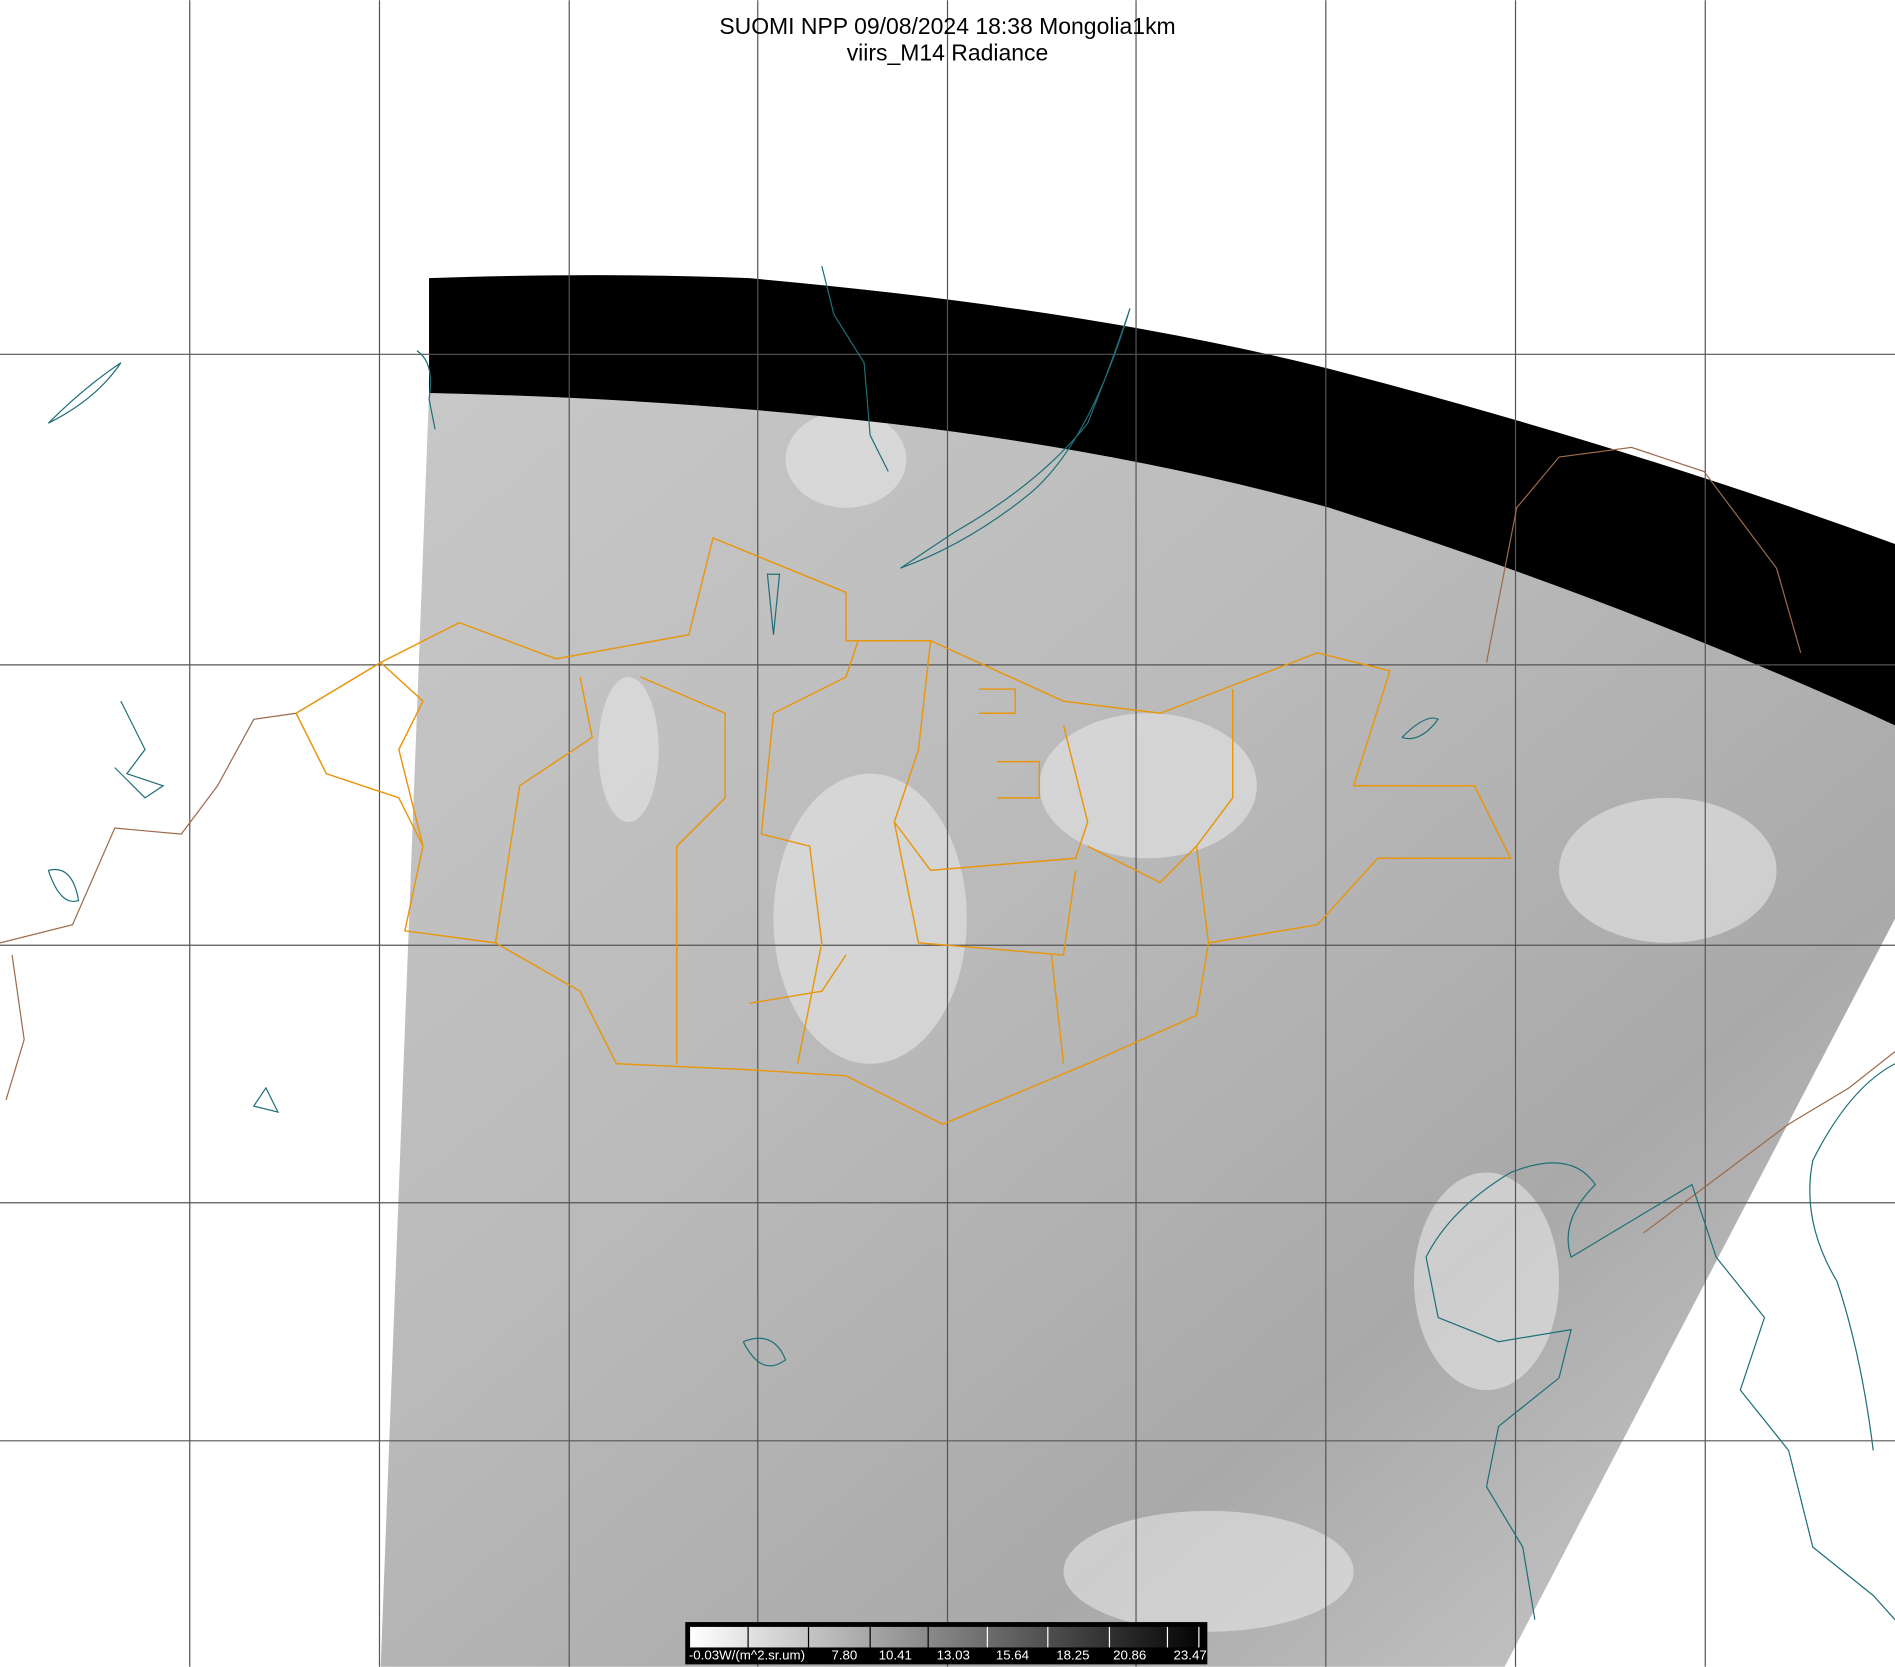  I want to click on colorbar-tick-label: 15.64, so click(1012, 1655).